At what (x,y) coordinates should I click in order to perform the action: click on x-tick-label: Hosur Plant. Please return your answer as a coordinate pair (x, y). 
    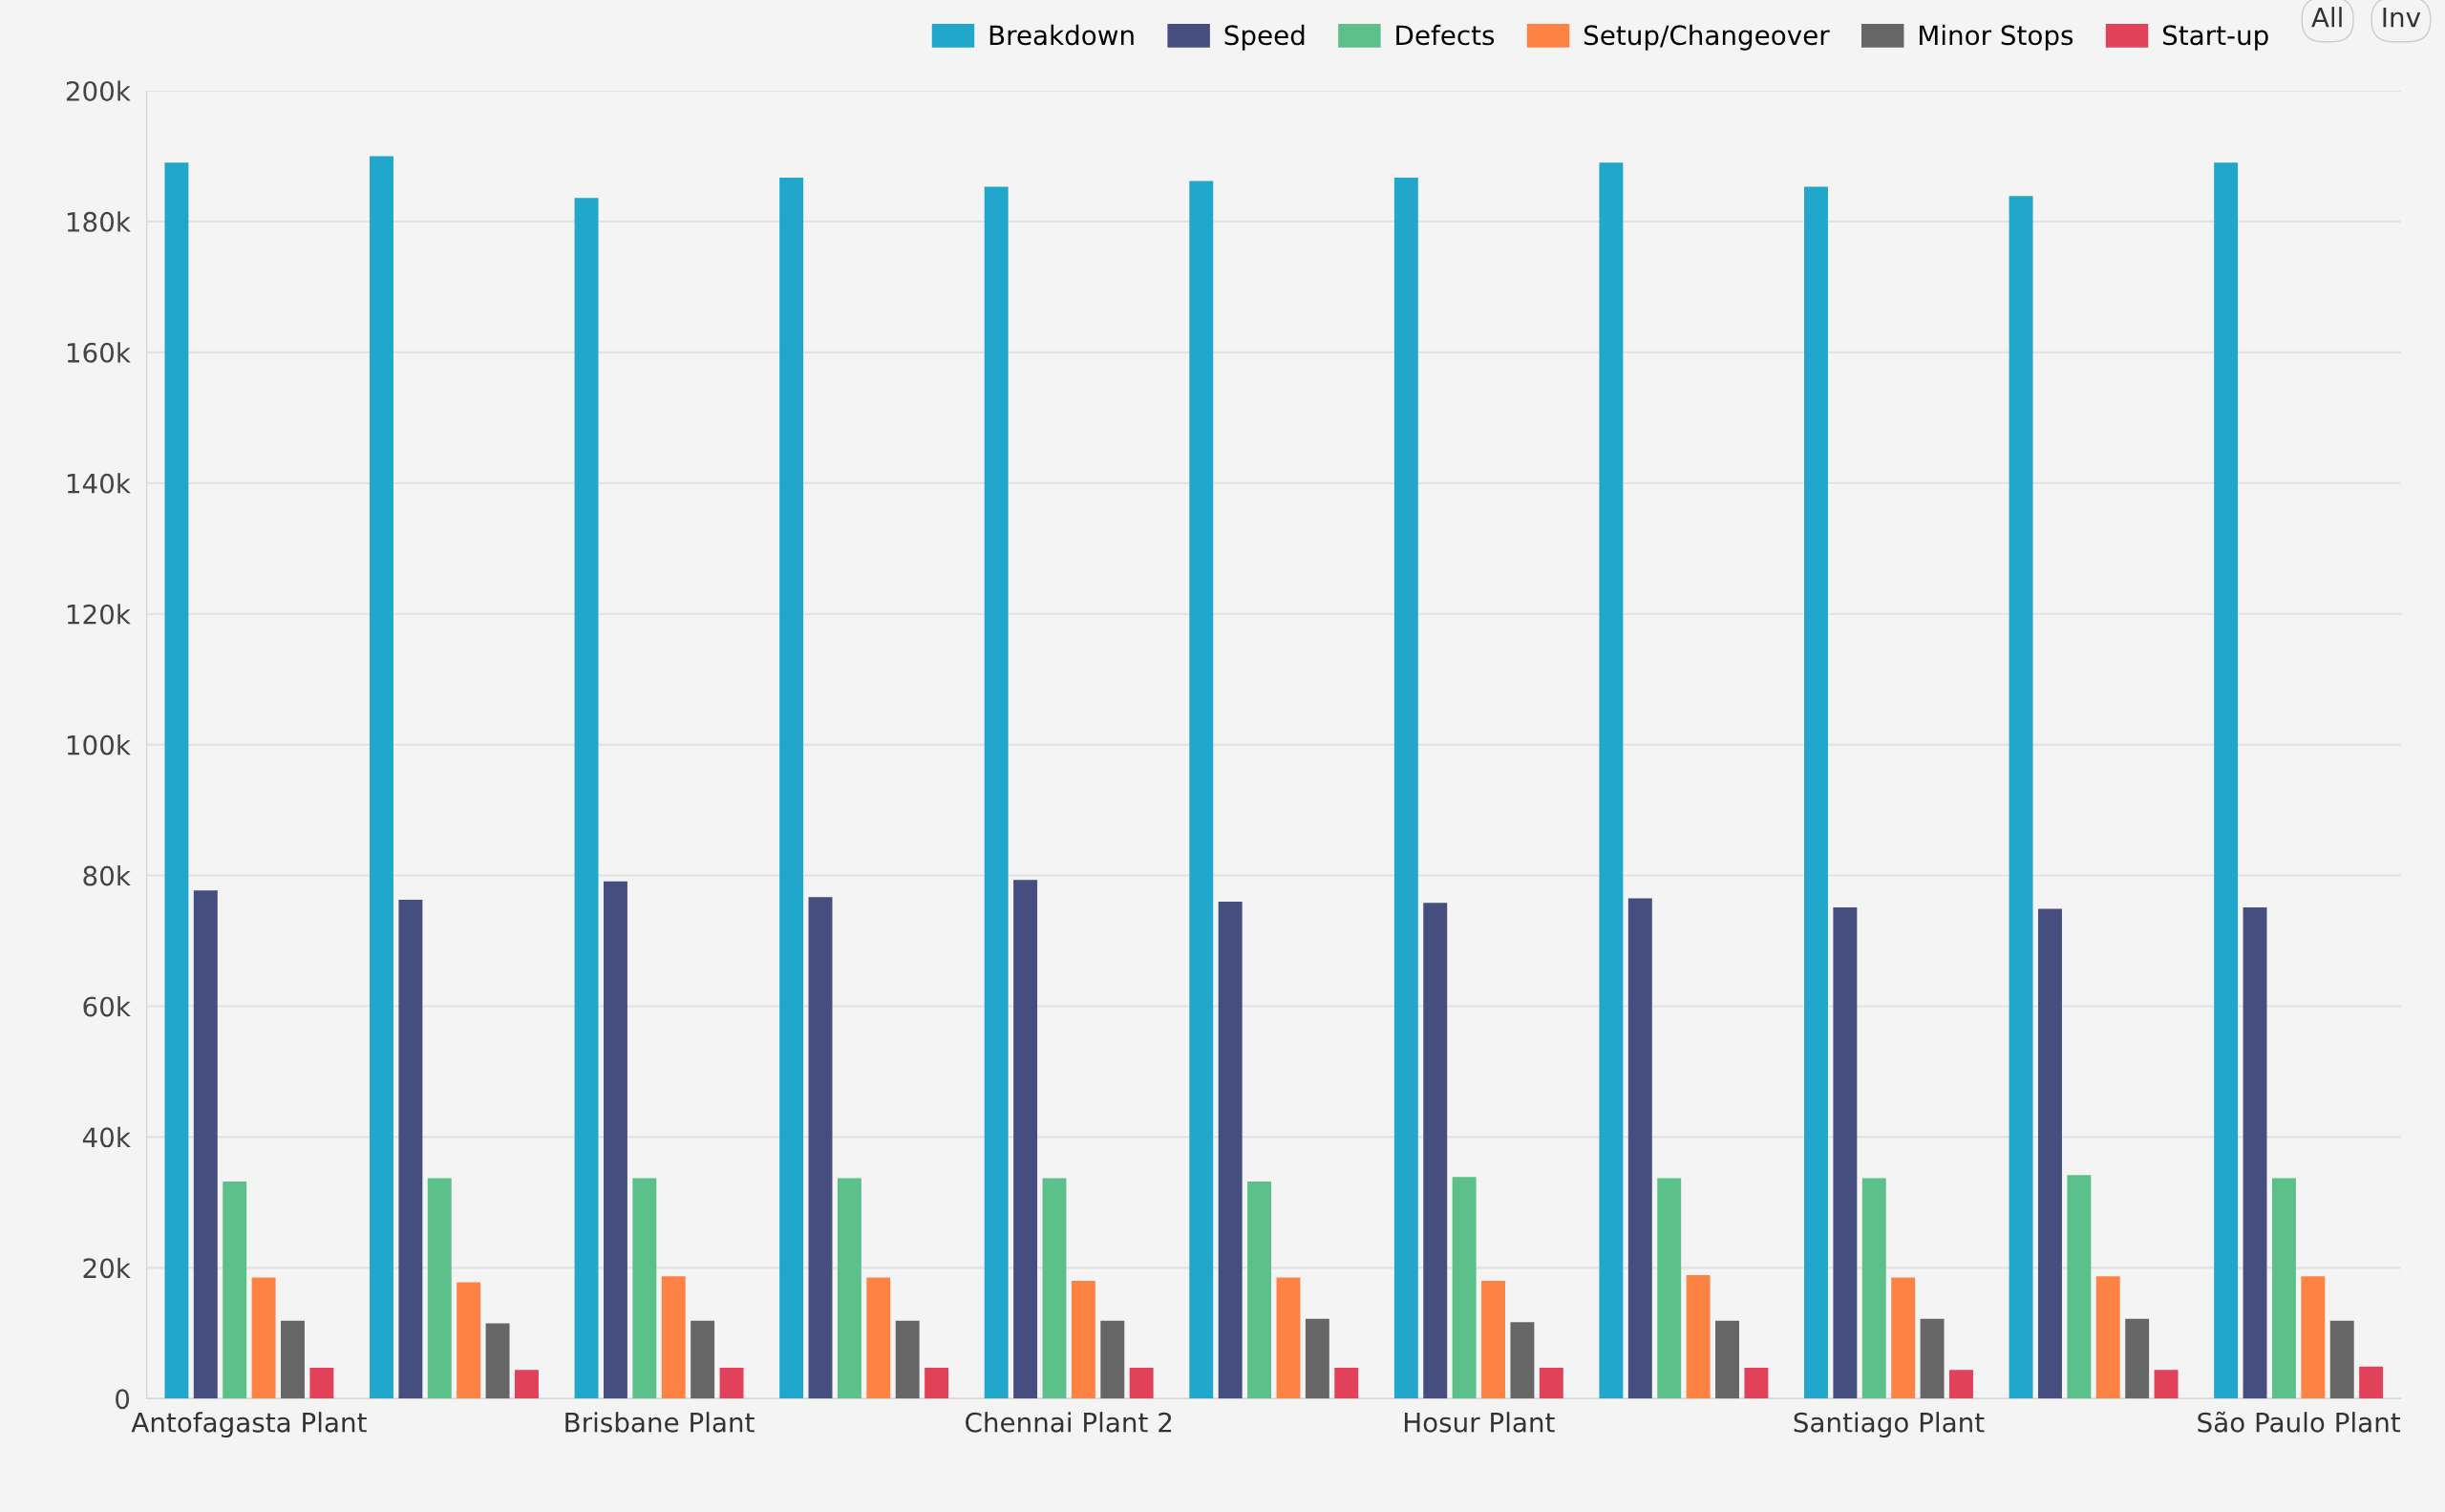
    Looking at the image, I should click on (1479, 1422).